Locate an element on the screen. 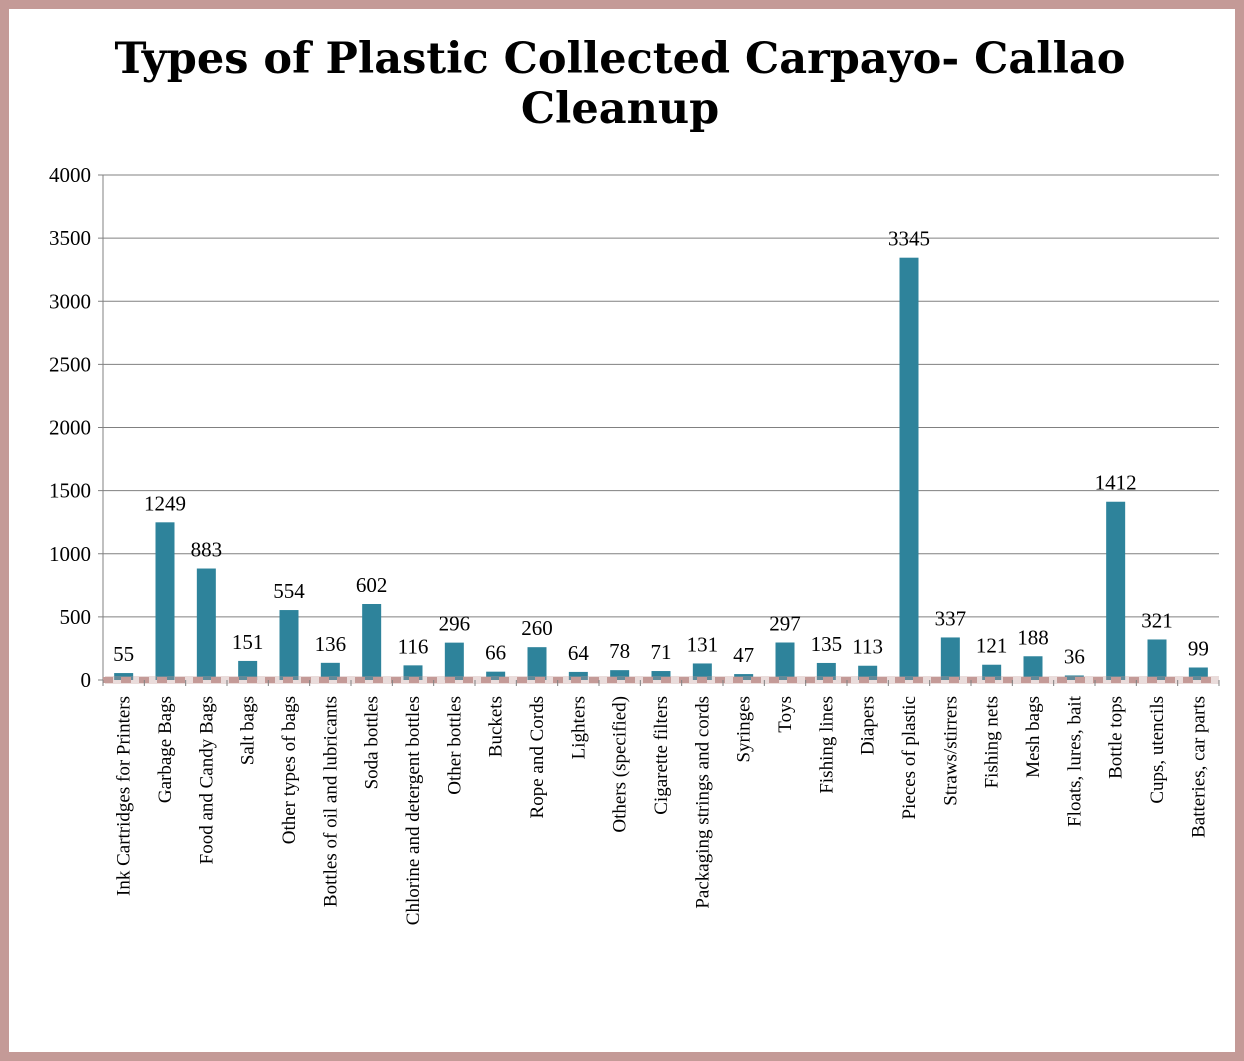 This screenshot has height=1061, width=1244. data-label: 151 is located at coordinates (248, 642).